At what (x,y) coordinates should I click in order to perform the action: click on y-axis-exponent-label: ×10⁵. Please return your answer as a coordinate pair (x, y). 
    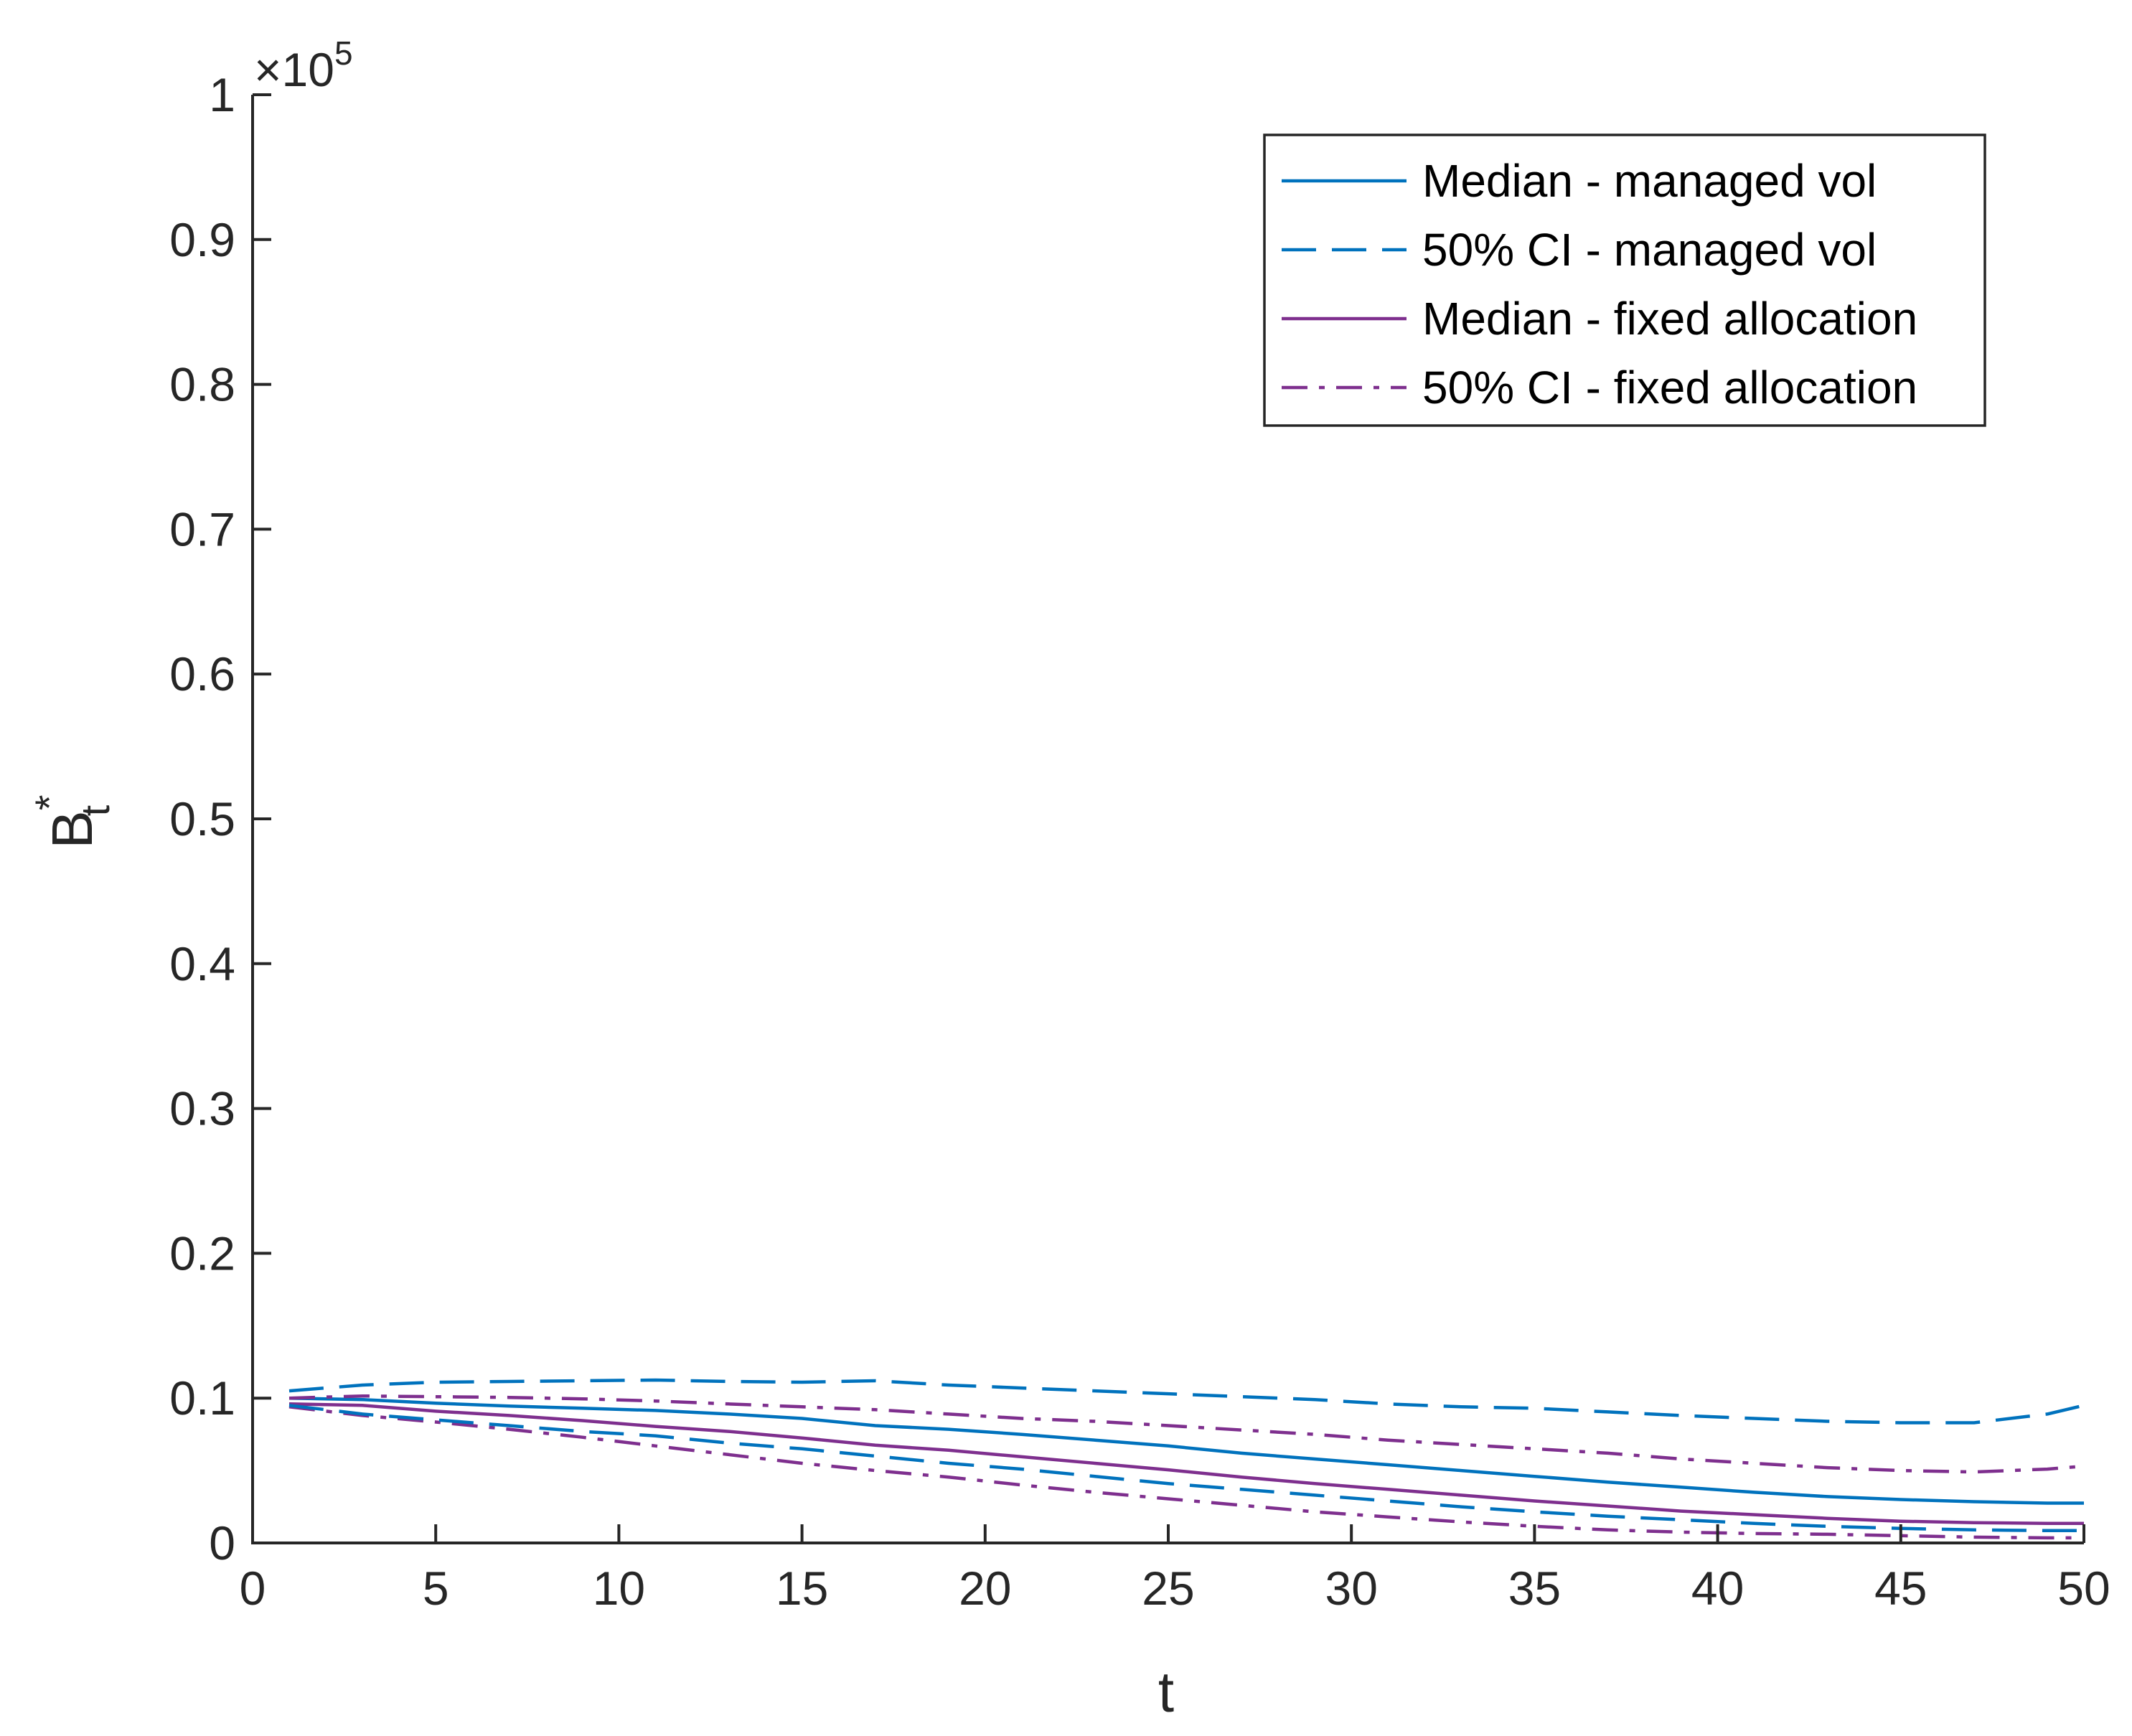
    Looking at the image, I should click on (303, 65).